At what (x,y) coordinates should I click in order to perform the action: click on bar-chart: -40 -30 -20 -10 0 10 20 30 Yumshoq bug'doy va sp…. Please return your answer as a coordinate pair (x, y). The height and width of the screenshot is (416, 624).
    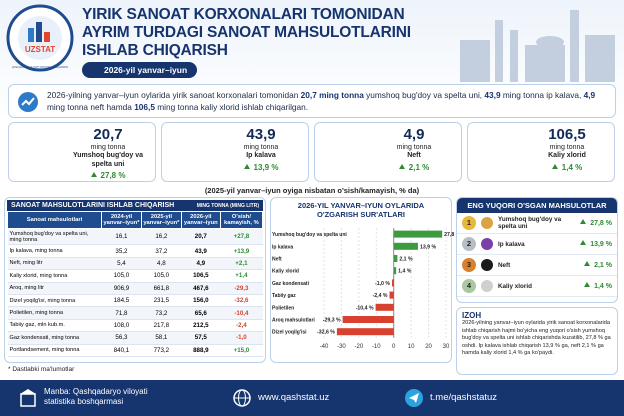
    Looking at the image, I should click on (364, 289).